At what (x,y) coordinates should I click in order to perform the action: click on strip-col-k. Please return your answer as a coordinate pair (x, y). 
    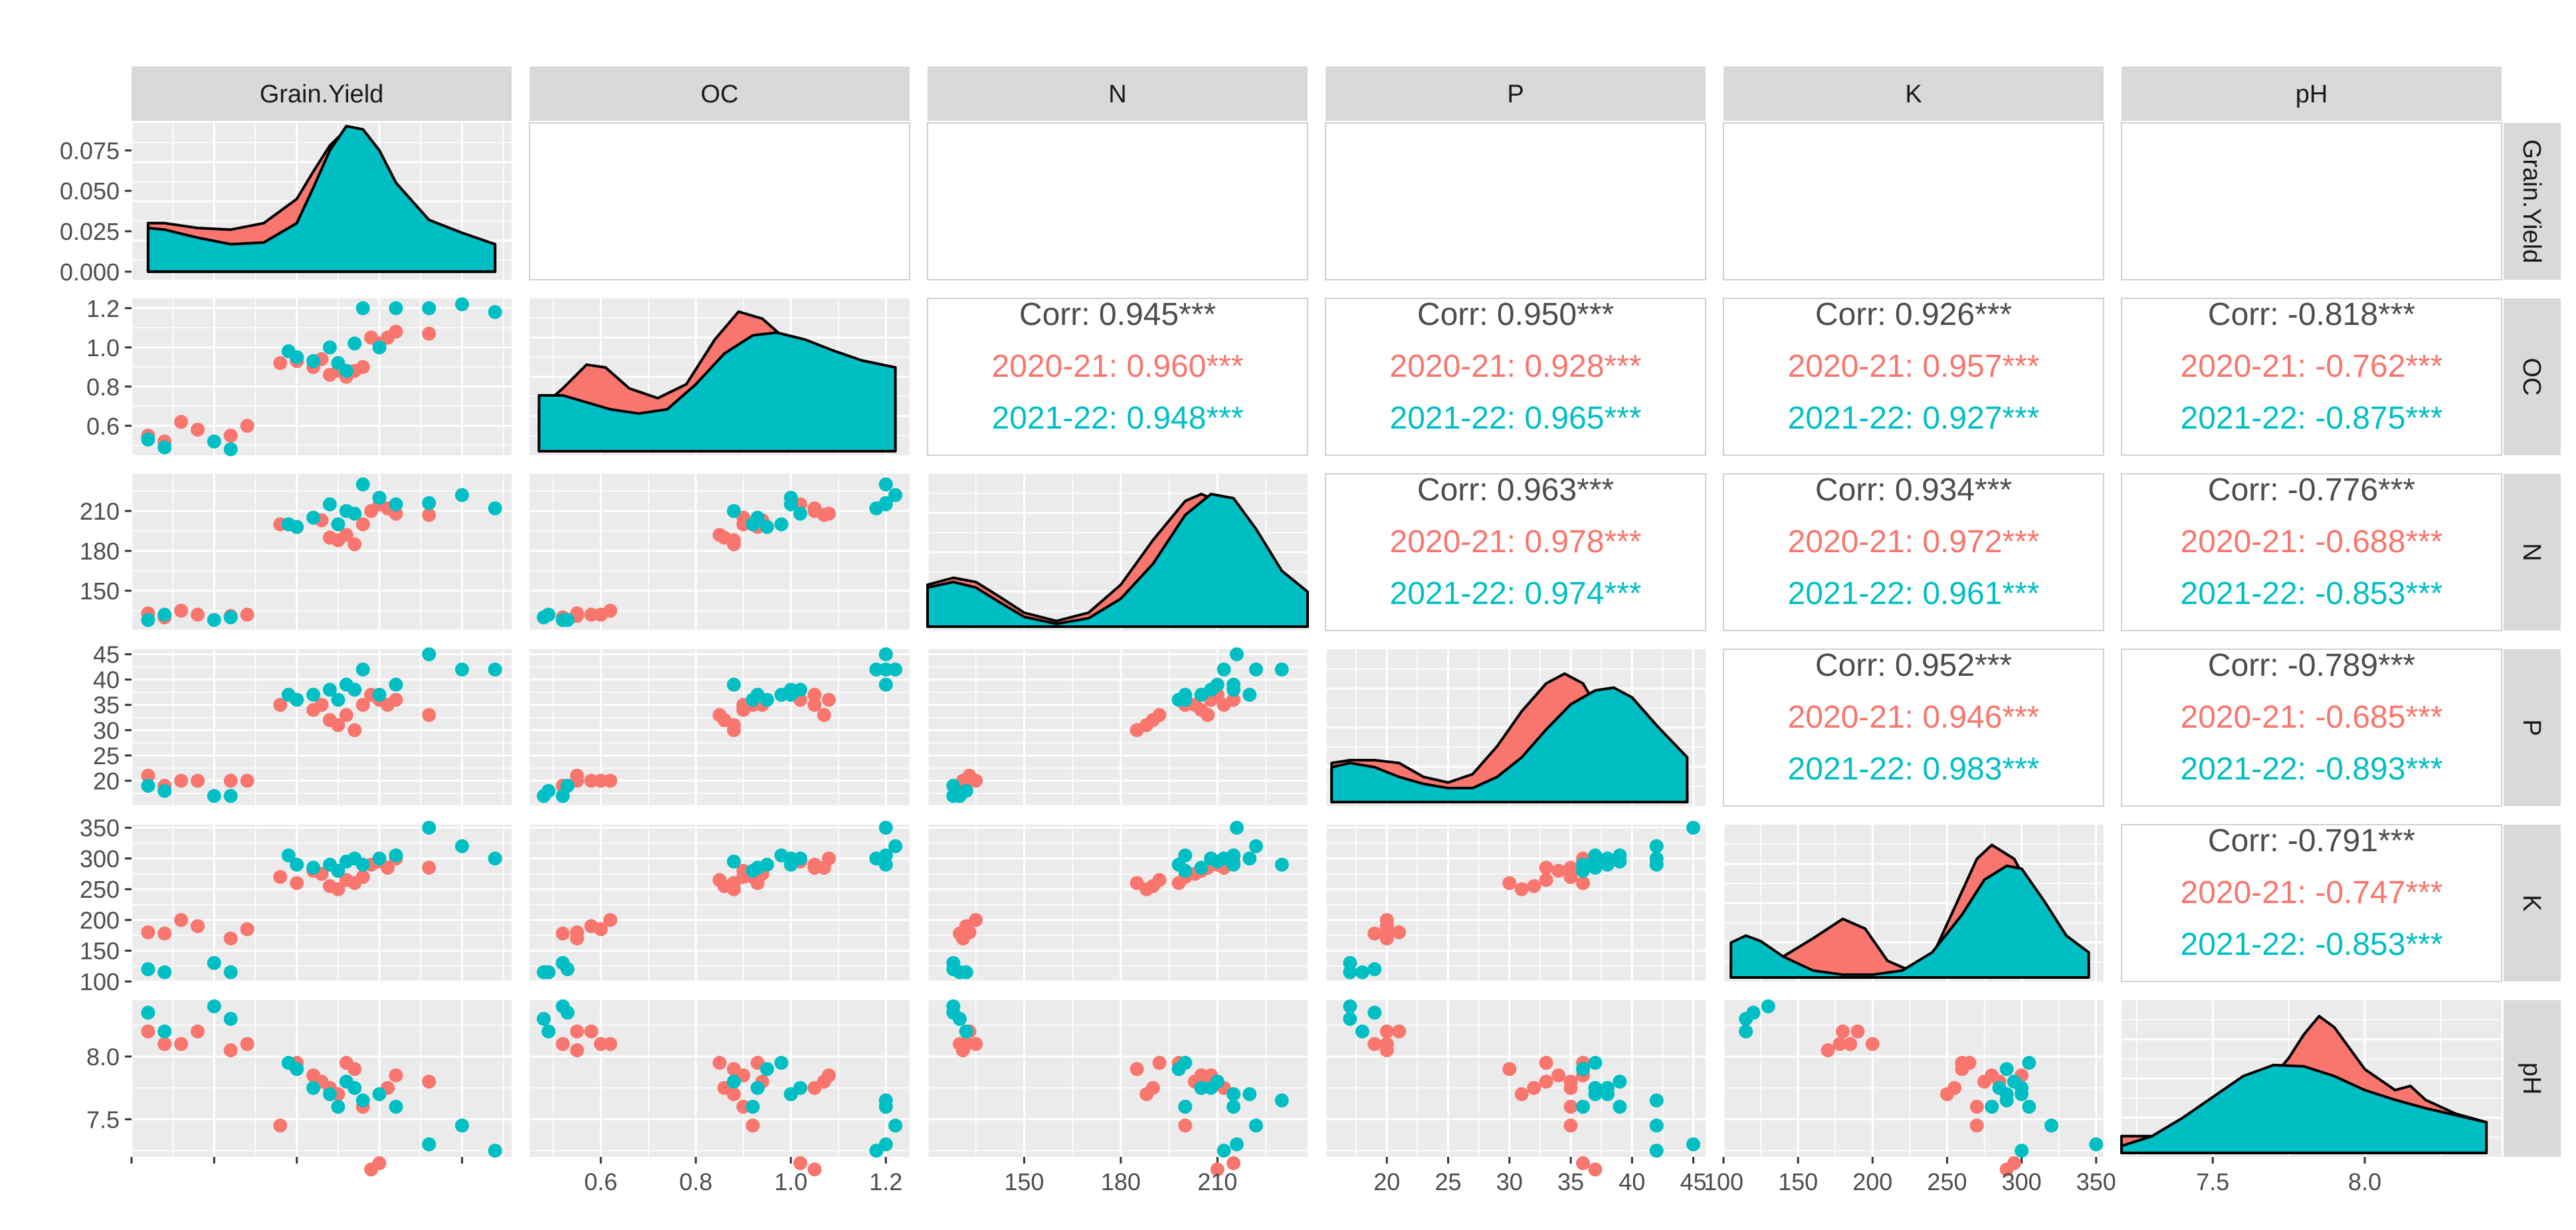
    Looking at the image, I should click on (1914, 93).